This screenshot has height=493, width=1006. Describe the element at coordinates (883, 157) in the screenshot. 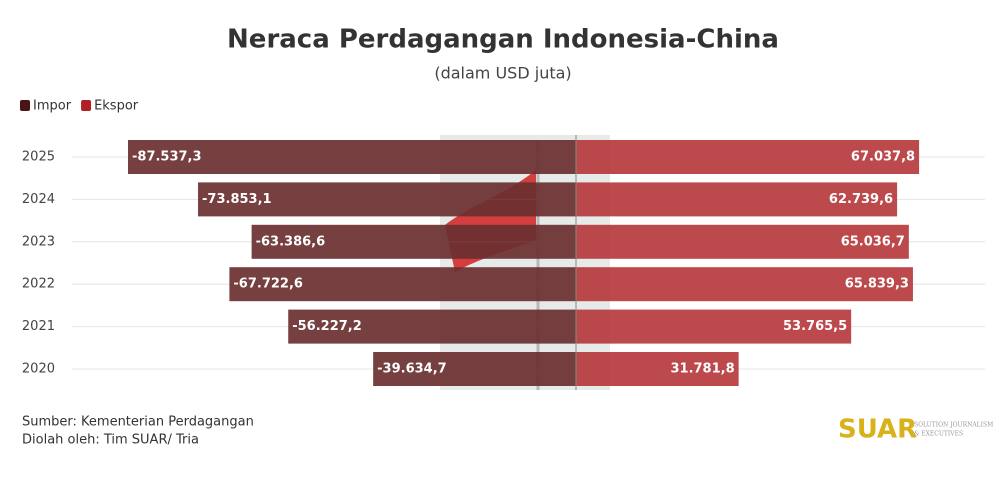

I see `value-label: 67.037,8` at that location.